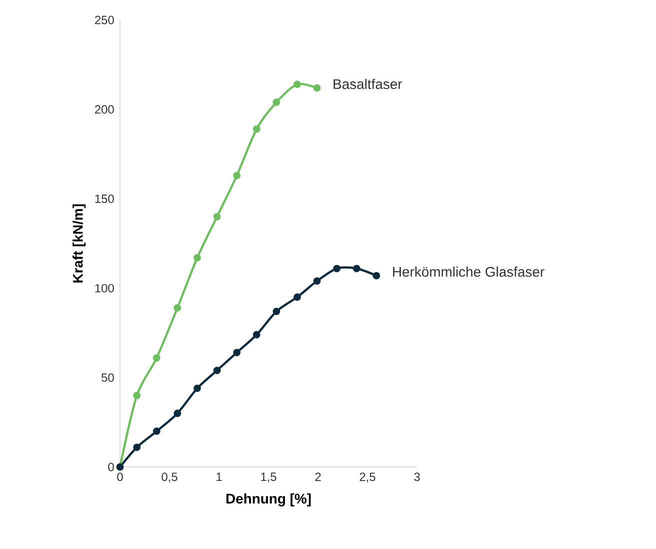  I want to click on y-tick-label: 200, so click(104, 109).